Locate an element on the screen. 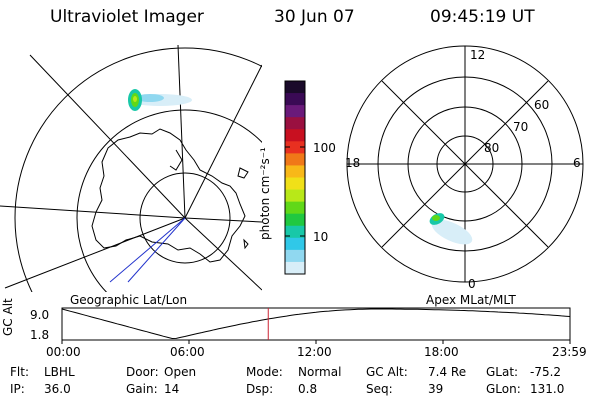 This screenshot has width=600, height=400. info-row1-value-0: LBHL is located at coordinates (59, 372).